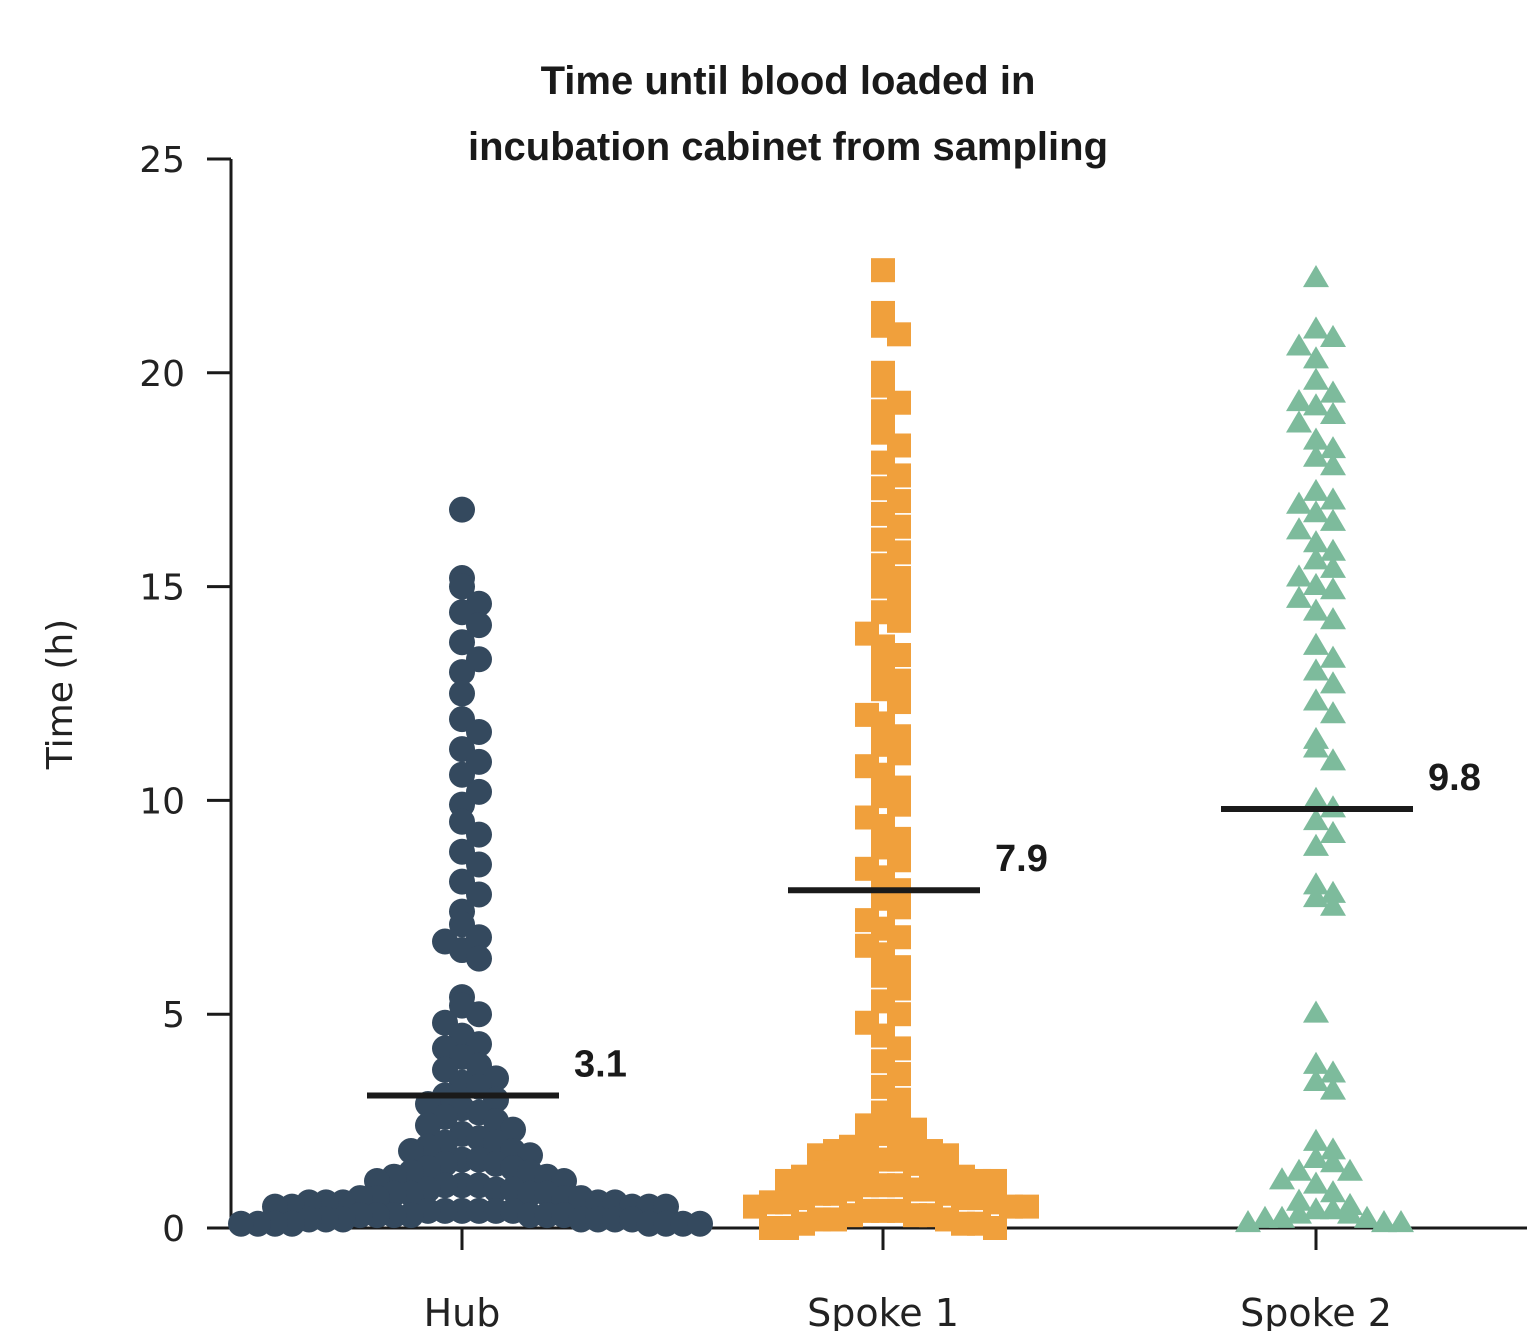 Image resolution: width=1527 pixels, height=1331 pixels. I want to click on mean-value-label: 9.8, so click(1454, 778).